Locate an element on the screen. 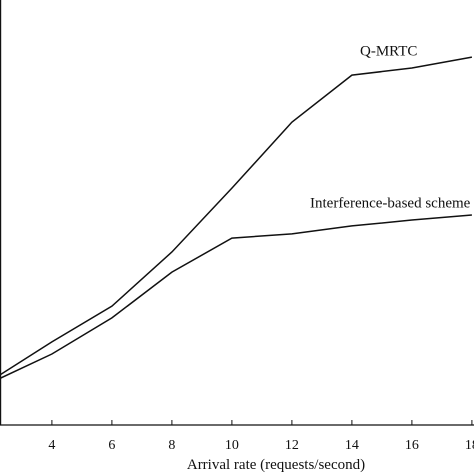 The height and width of the screenshot is (474, 474). x-axis-label: Arrival rate (requests/second) is located at coordinates (276, 465).